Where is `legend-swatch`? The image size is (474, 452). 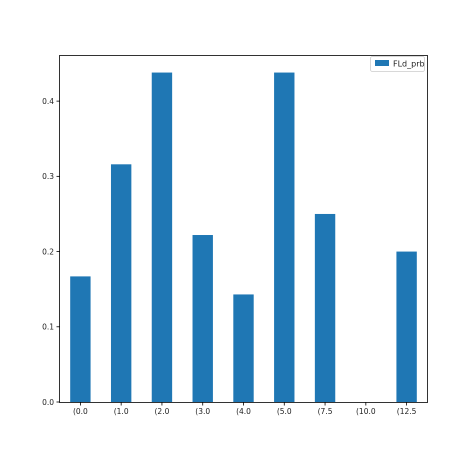 legend-swatch is located at coordinates (382, 63).